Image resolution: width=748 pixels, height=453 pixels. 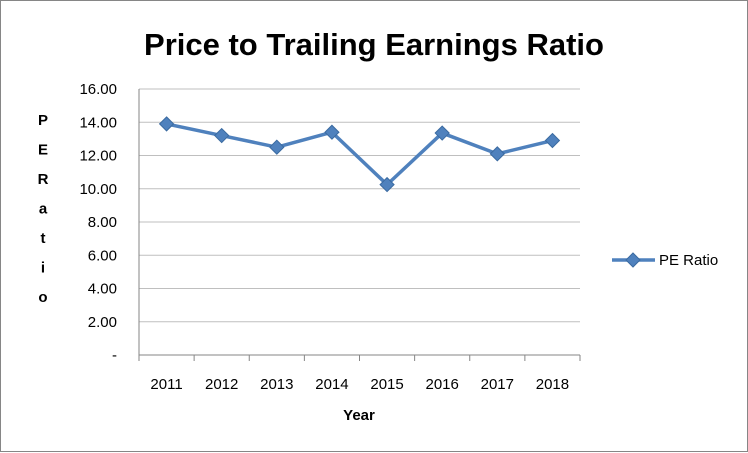 I want to click on x-tick-label: 2012, so click(x=221, y=384).